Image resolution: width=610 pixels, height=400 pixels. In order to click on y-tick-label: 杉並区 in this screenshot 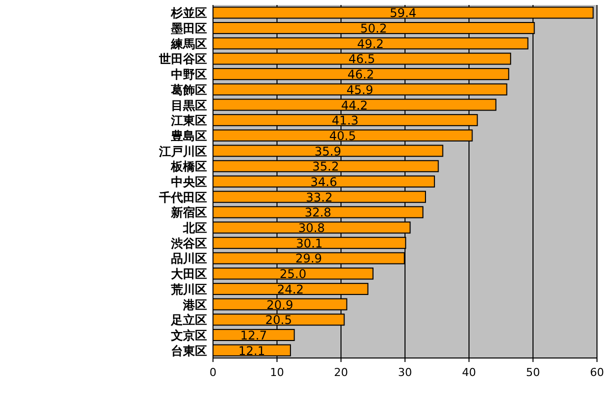, I will do `click(188, 13)`.